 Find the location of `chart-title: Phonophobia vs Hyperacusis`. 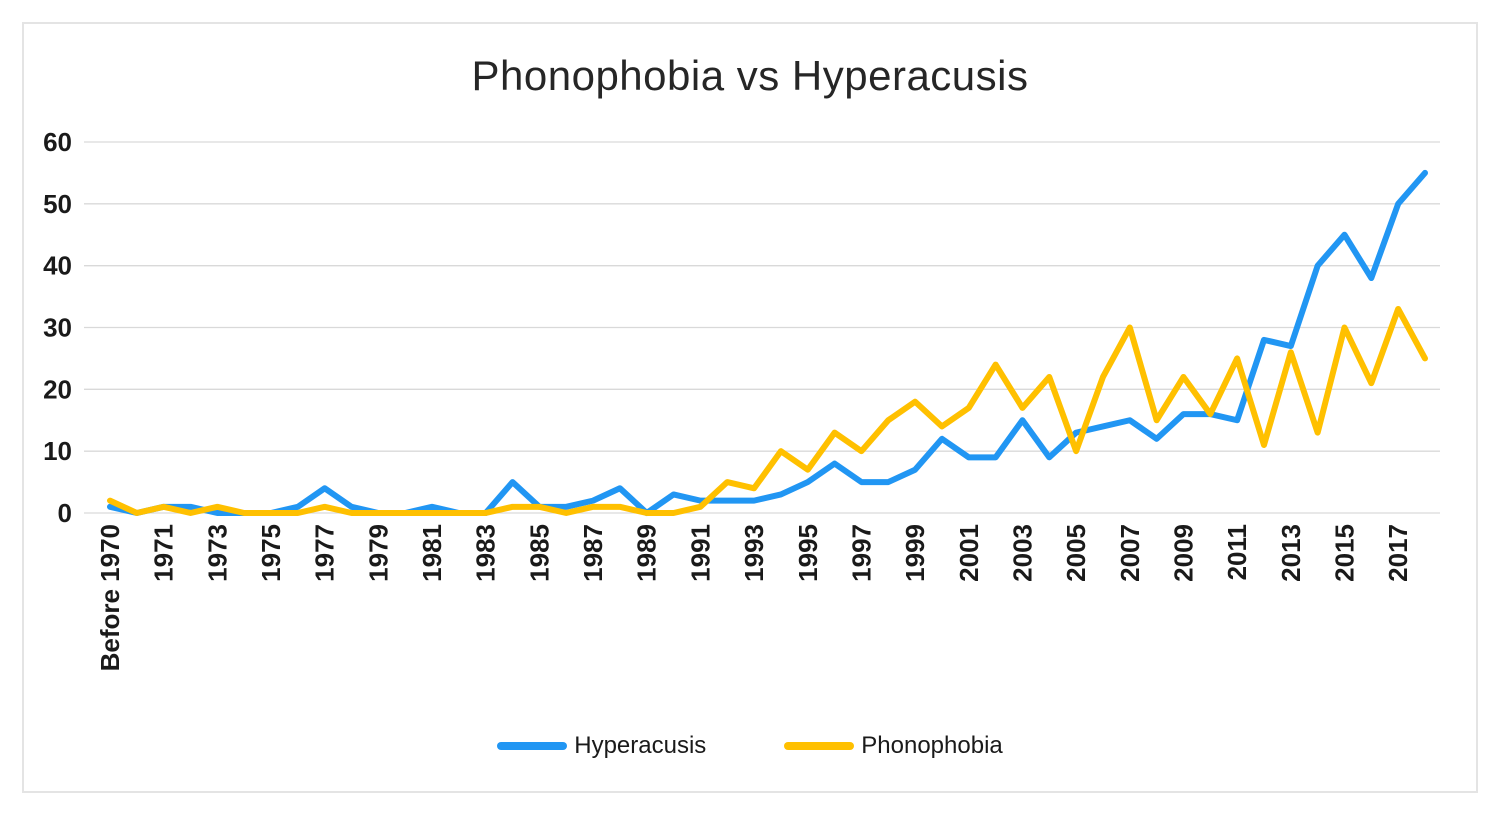

chart-title: Phonophobia vs Hyperacusis is located at coordinates (750, 75).